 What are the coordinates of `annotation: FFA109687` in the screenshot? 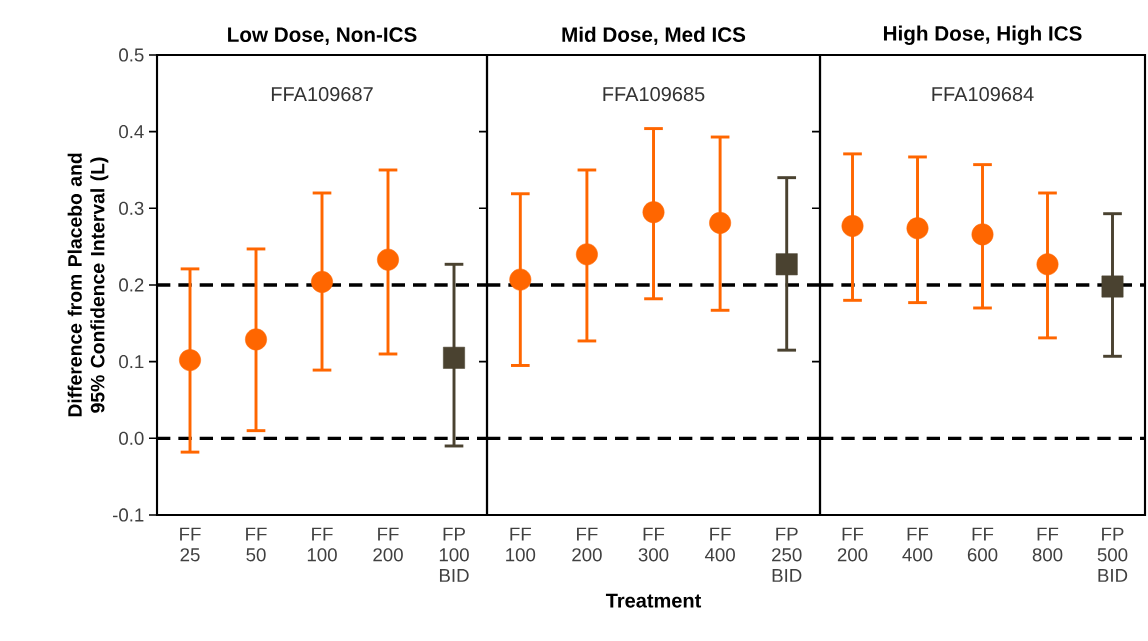 It's located at (322, 94).